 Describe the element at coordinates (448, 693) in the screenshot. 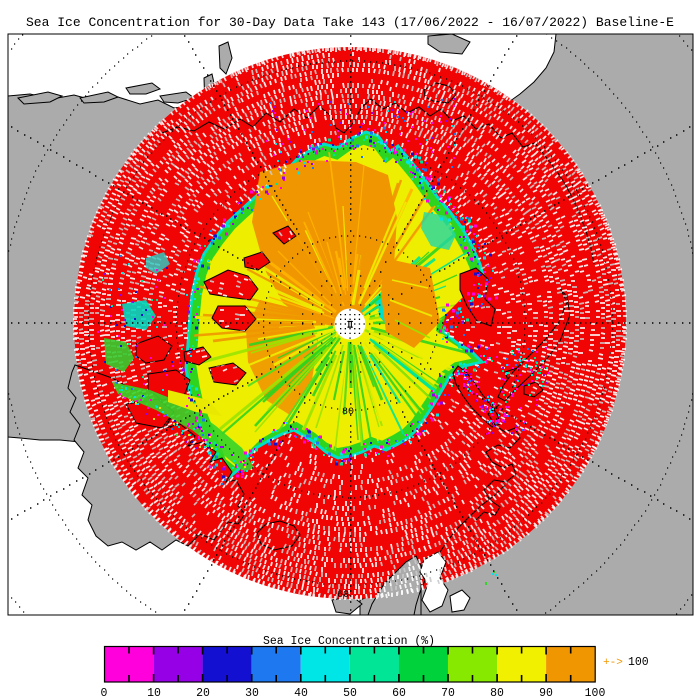

I see `svg-text: 70` at that location.